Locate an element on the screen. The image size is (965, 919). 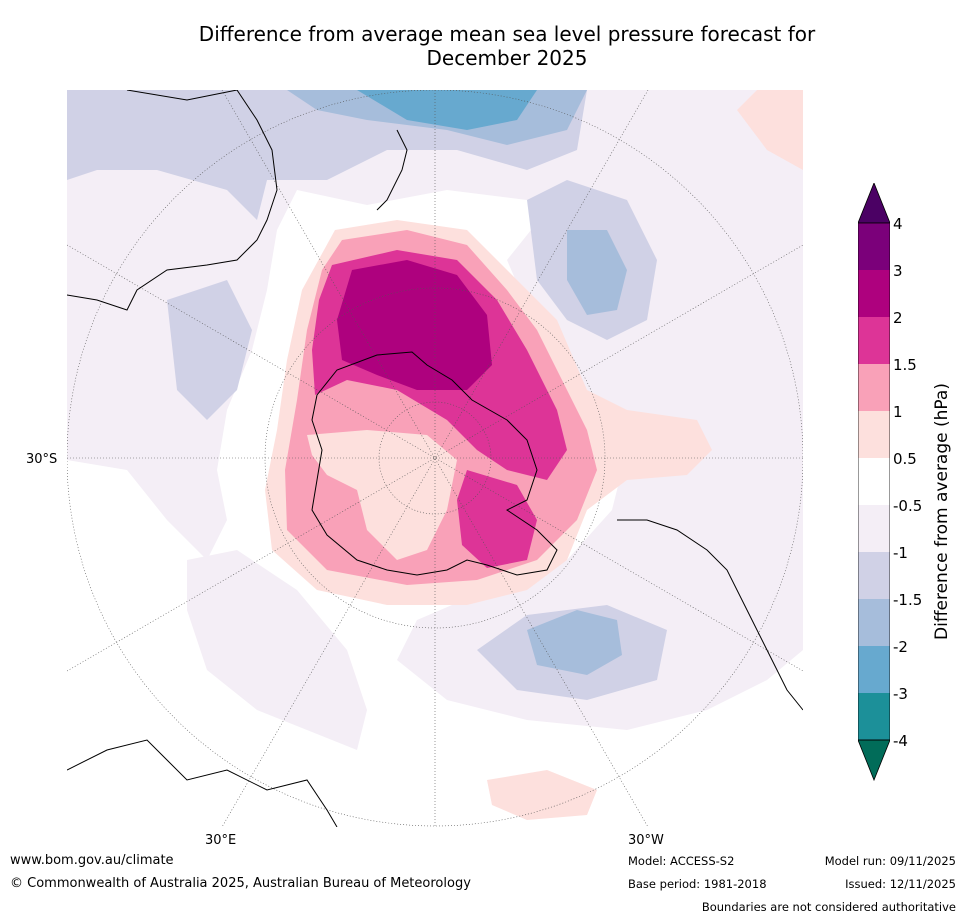
footer-model: Model: ACCESS-S2 is located at coordinates (681, 861).